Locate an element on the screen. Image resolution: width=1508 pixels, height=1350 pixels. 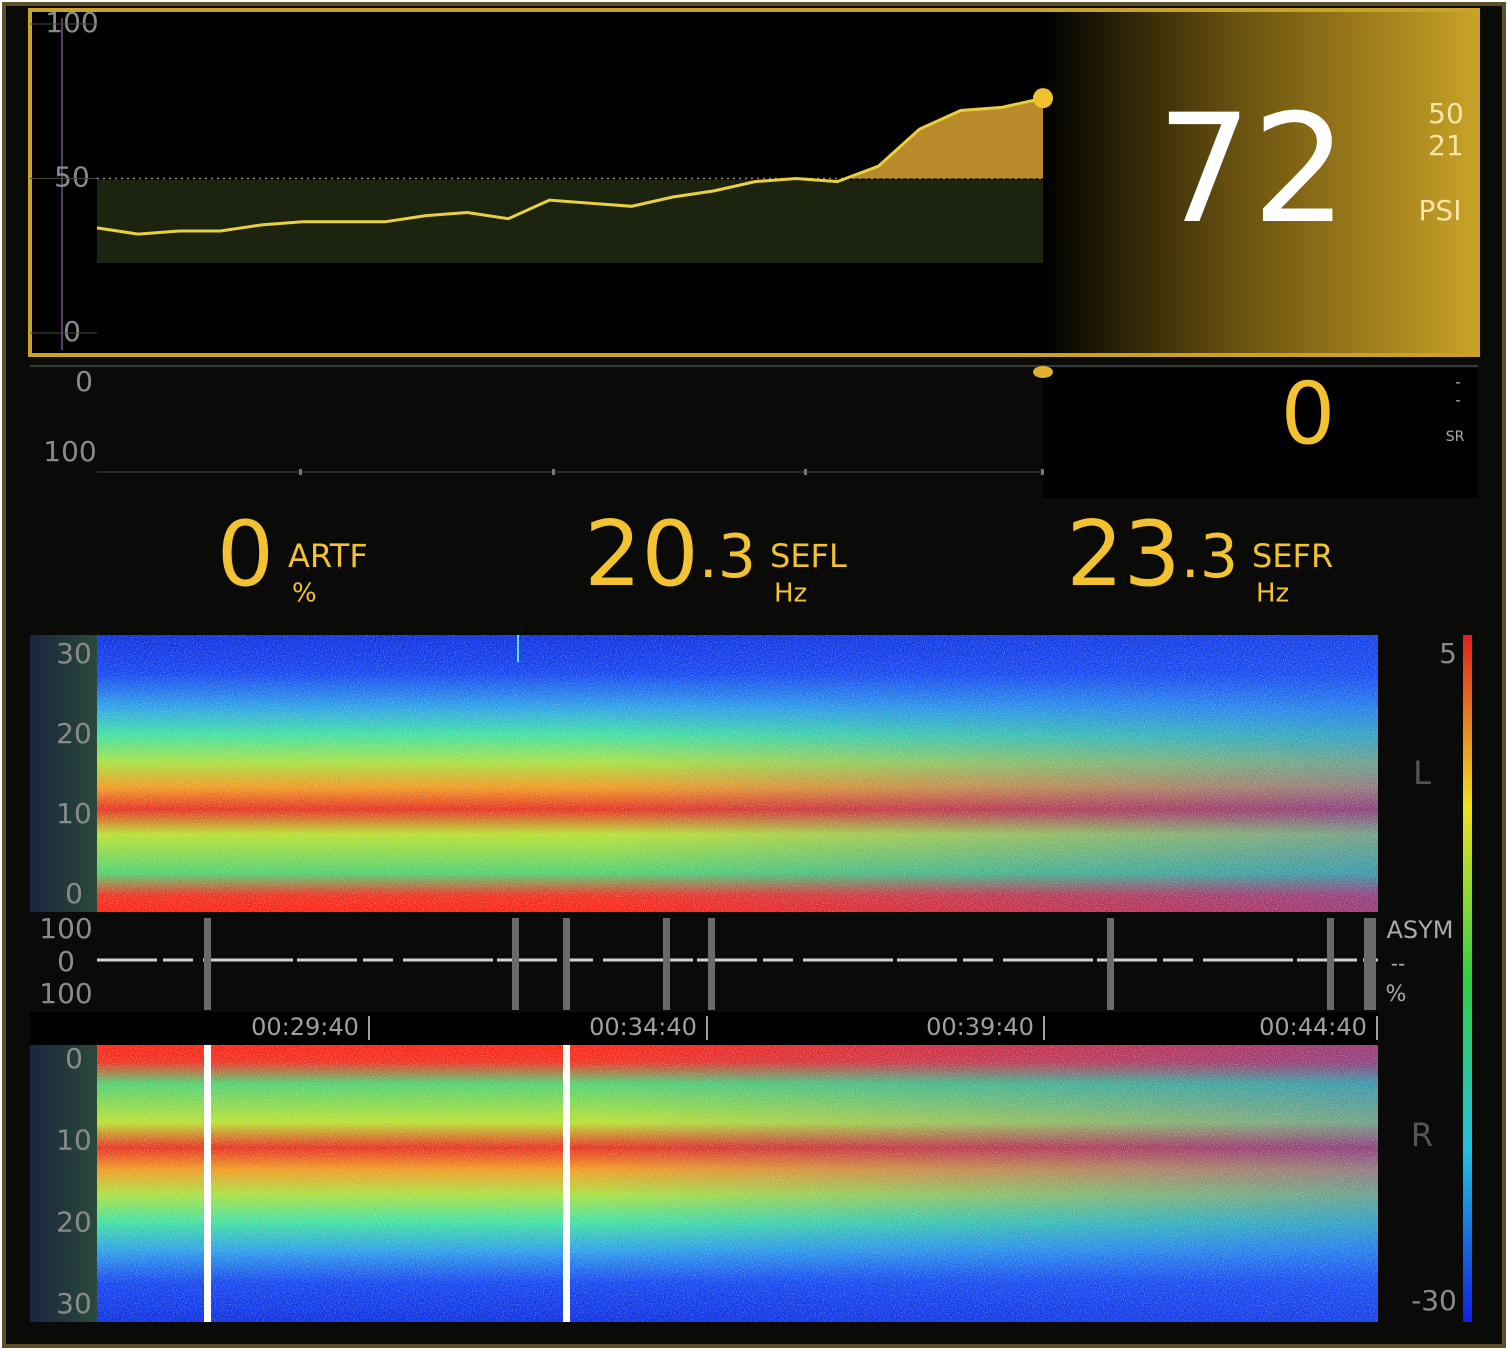
metric-value: 0 is located at coordinates (245, 554).